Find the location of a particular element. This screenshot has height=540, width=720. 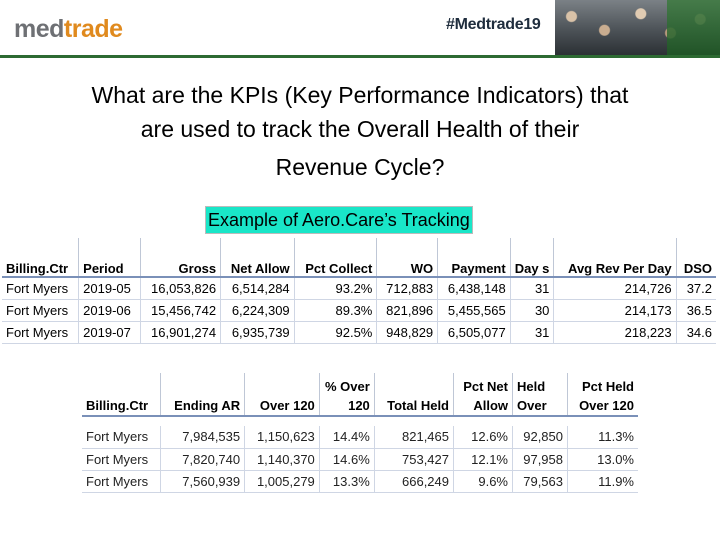

cell: 2019-07 is located at coordinates (109, 332).